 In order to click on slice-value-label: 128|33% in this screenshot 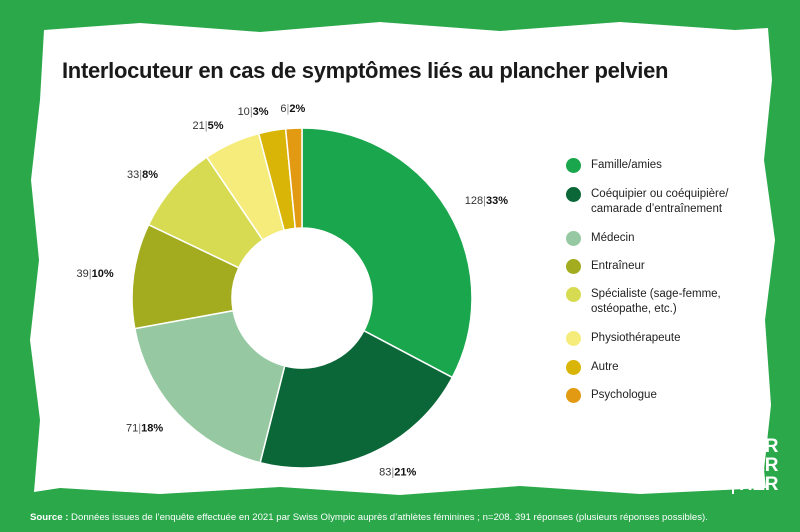, I will do `click(486, 201)`.